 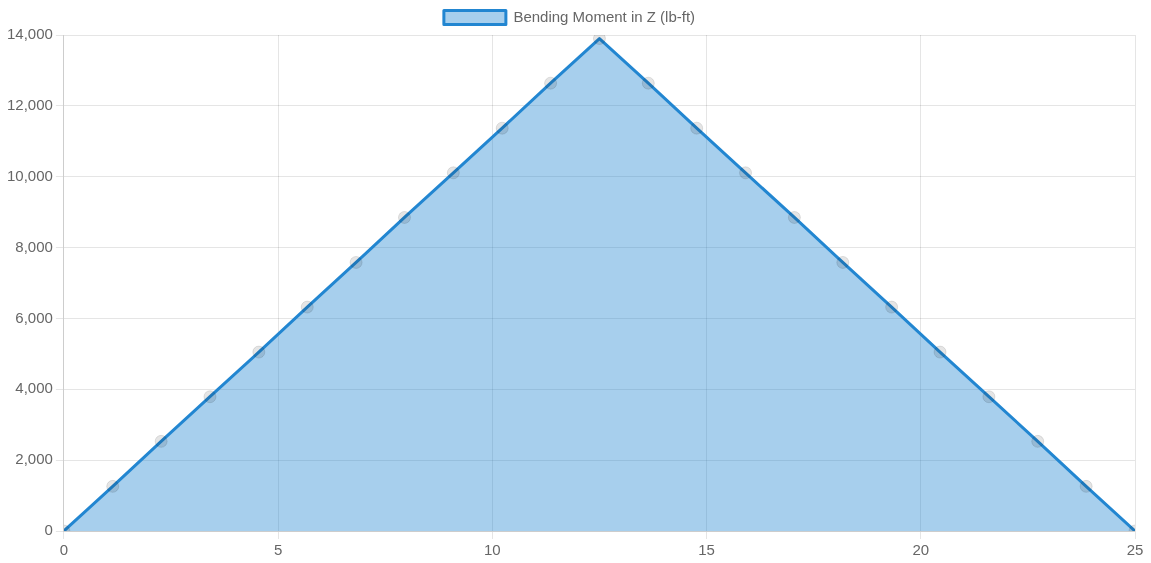 What do you see at coordinates (34, 459) in the screenshot?
I see `y-tick-label: 2,000` at bounding box center [34, 459].